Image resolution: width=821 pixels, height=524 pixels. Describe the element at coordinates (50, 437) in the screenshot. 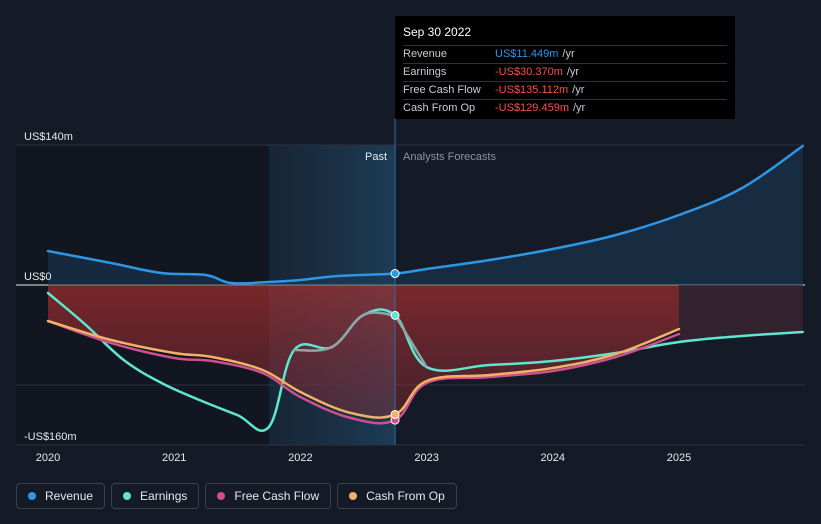

I see `y-tick-label: -US$160m` at that location.